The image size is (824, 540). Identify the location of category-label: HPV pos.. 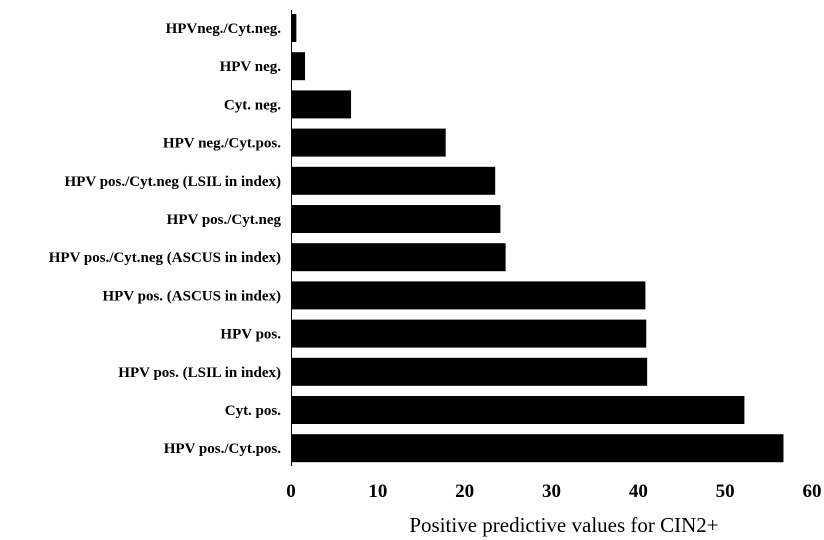
(250, 335).